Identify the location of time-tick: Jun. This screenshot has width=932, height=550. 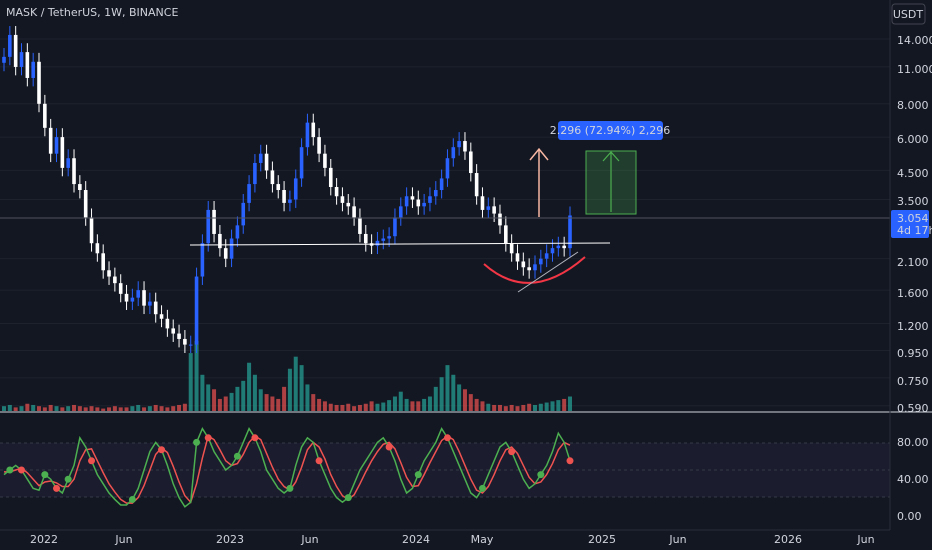
(865, 539).